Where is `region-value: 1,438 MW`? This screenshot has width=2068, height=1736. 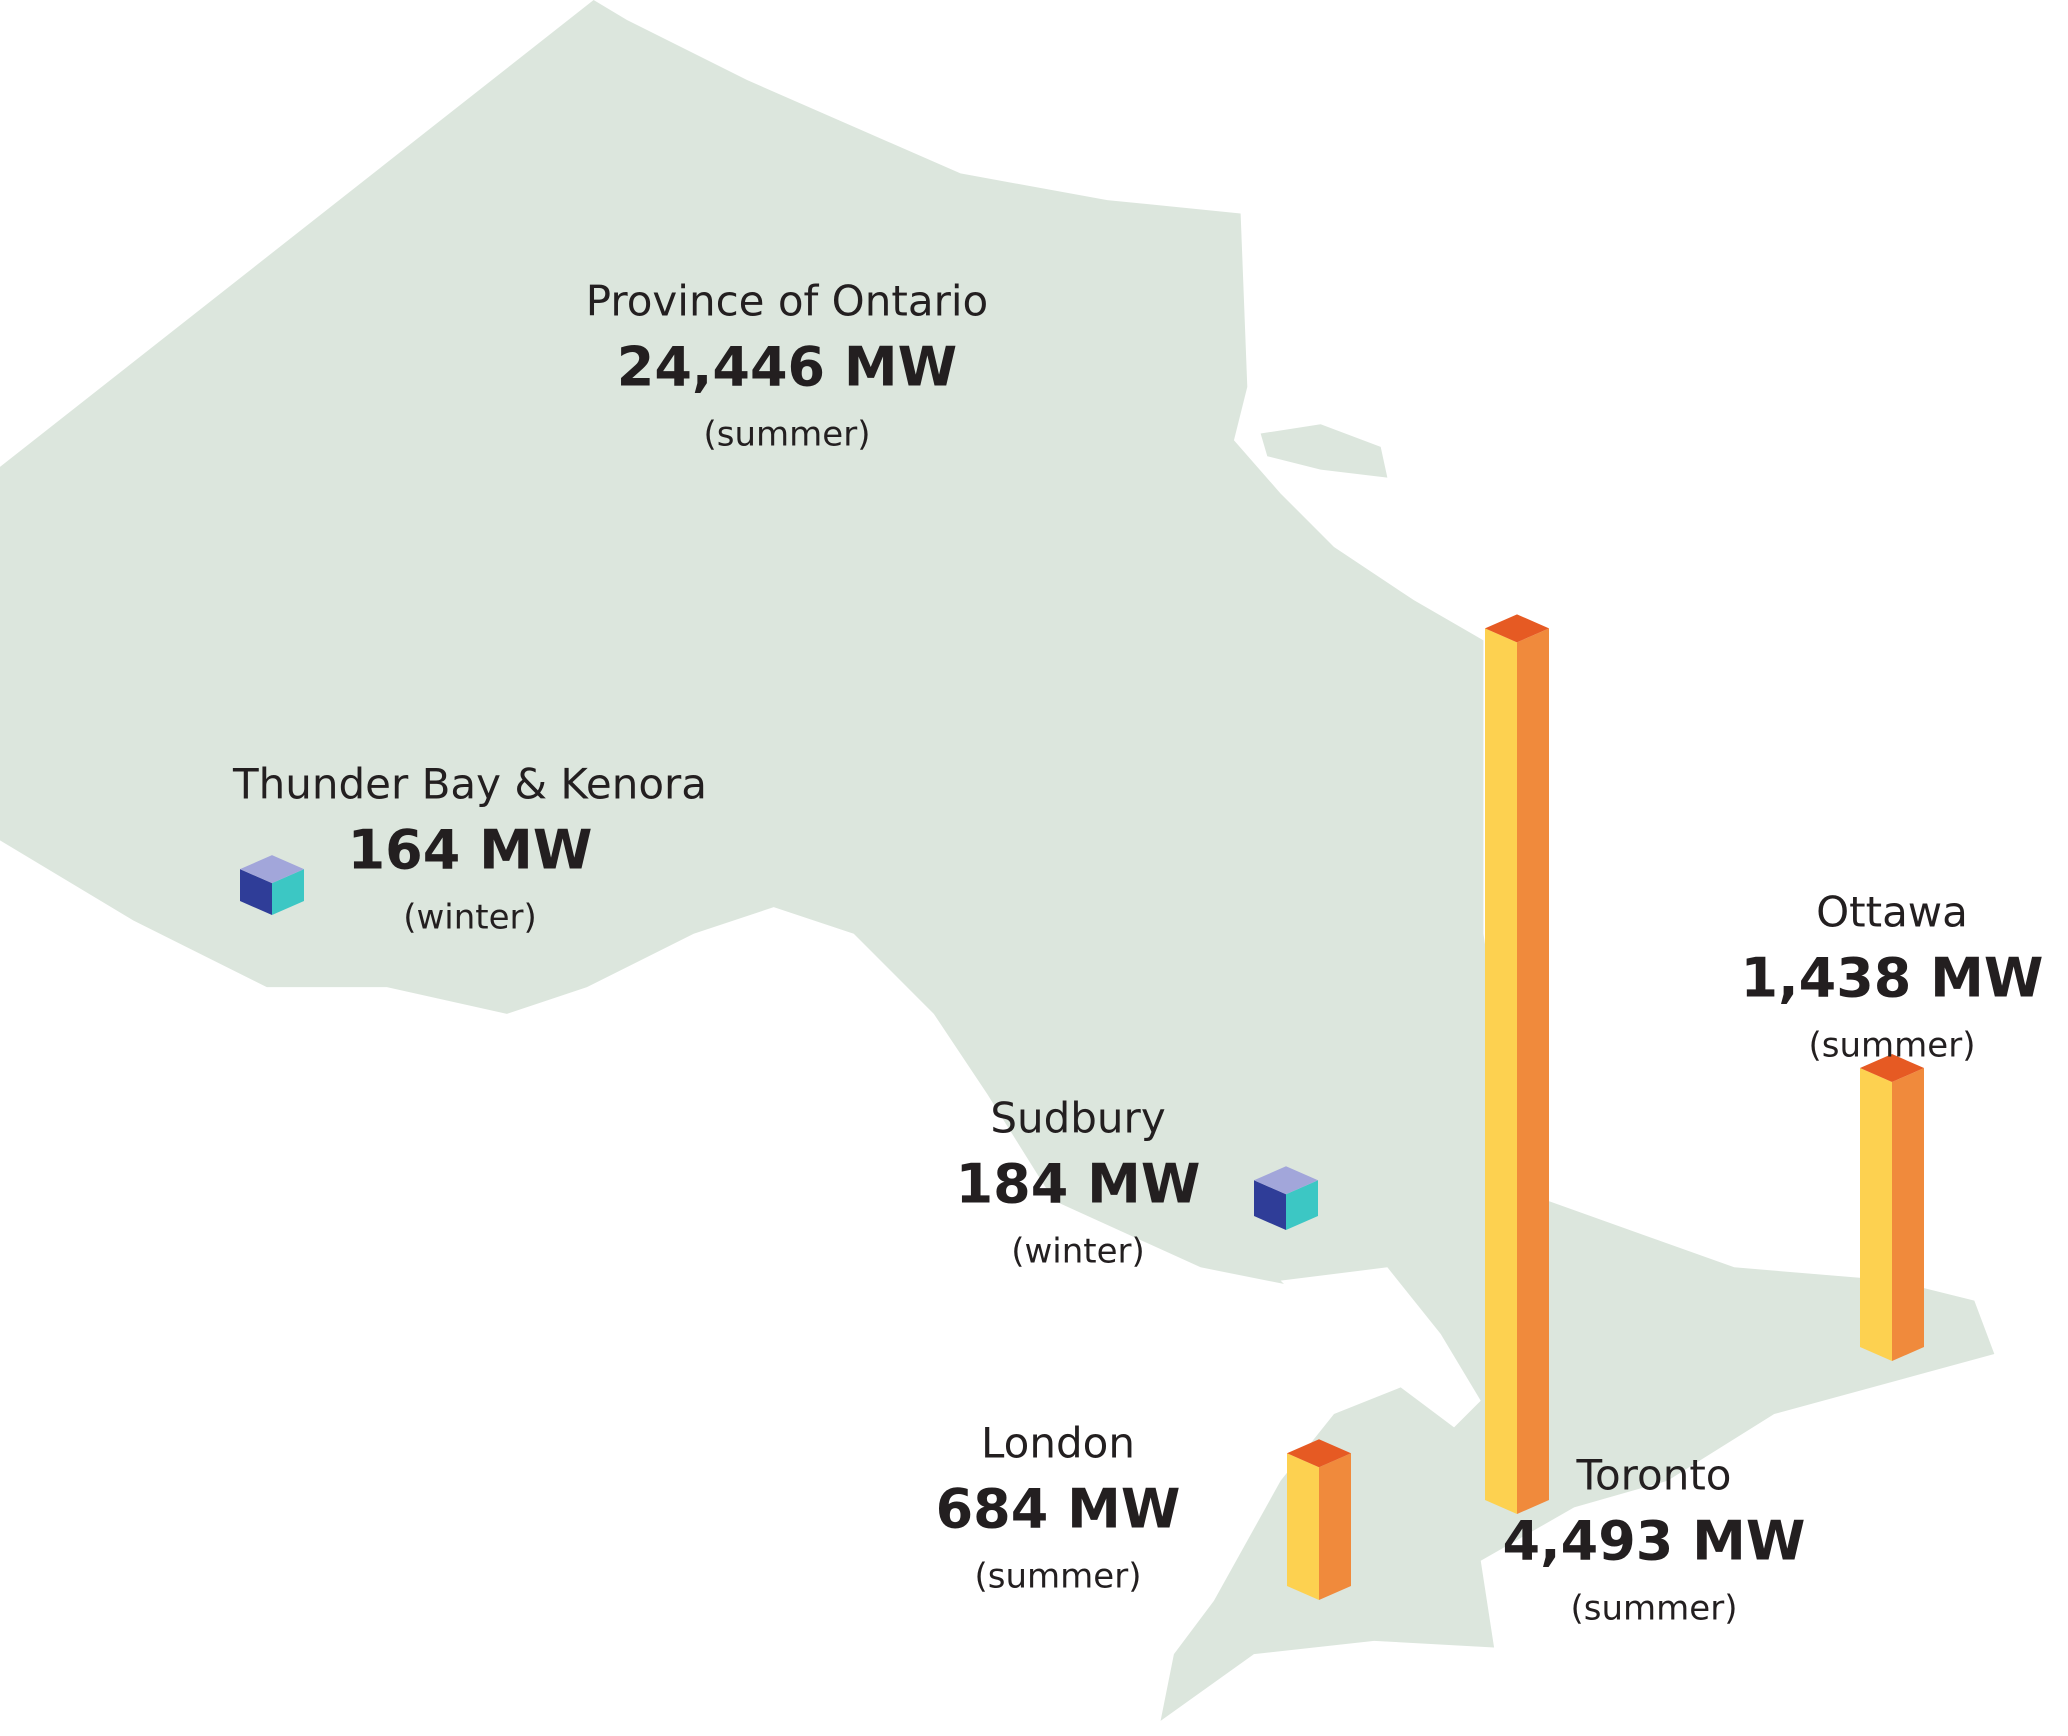 region-value: 1,438 MW is located at coordinates (1892, 978).